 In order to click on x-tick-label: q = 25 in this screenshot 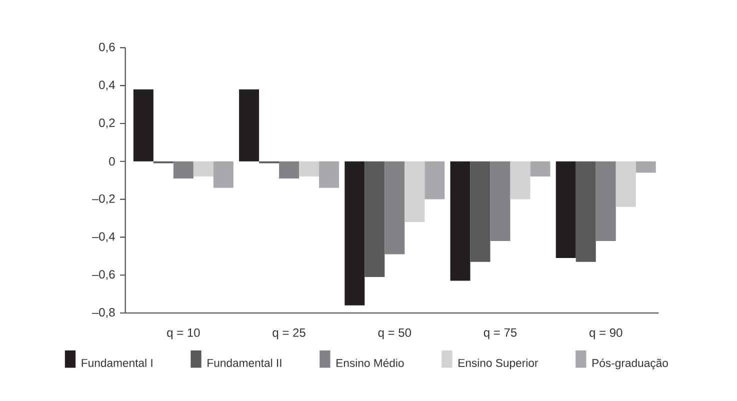, I will do `click(289, 334)`.